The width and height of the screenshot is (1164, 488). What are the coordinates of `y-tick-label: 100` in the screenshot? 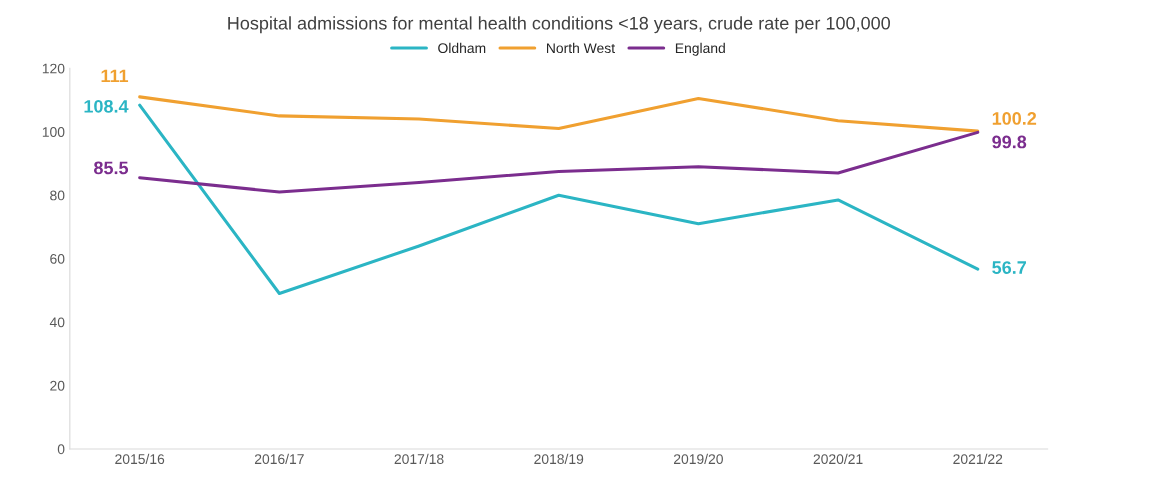 It's located at (53, 132).